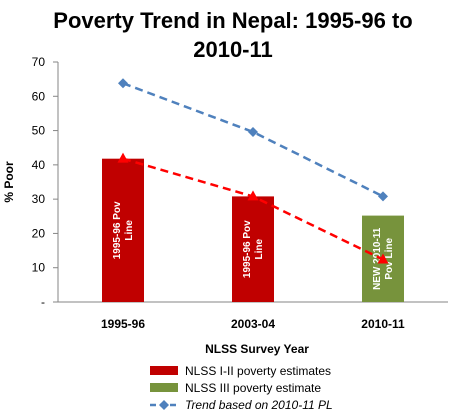 The height and width of the screenshot is (420, 466). Describe the element at coordinates (39, 96) in the screenshot. I see `y-tick-label: 60` at that location.